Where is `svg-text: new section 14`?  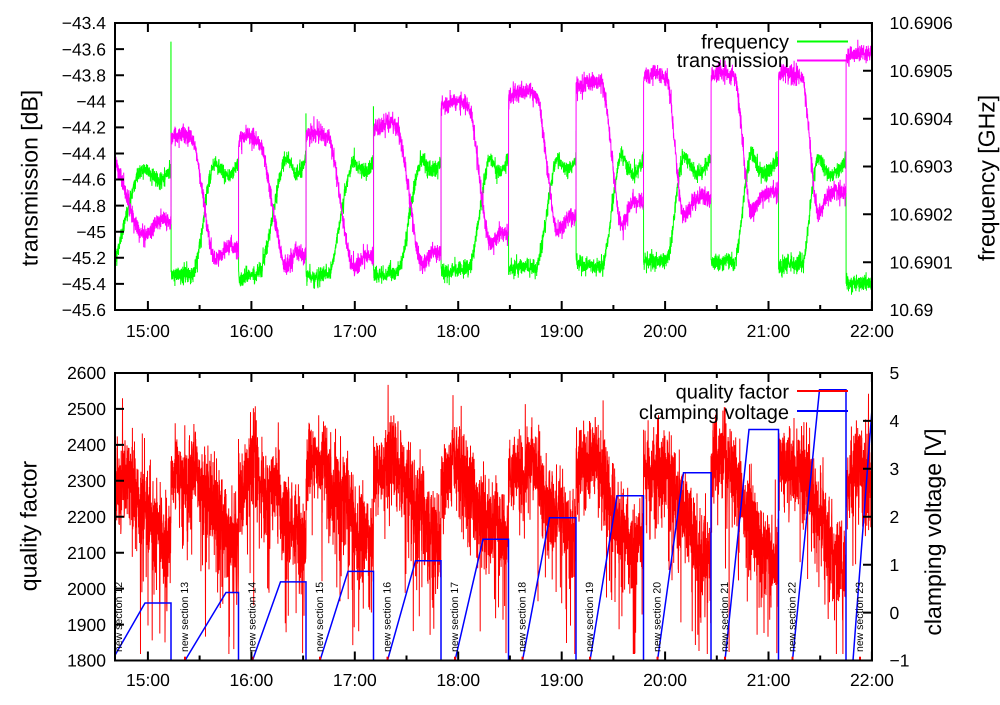
svg-text: new section 14 is located at coordinates (253, 617).